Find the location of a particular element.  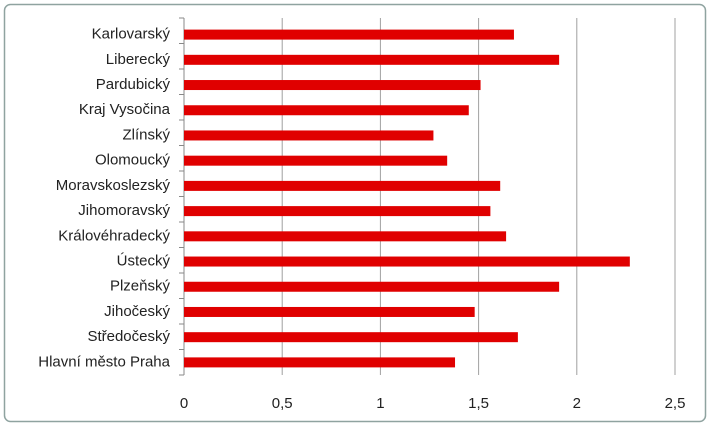

y-tick-label: Ústecký is located at coordinates (144, 261).